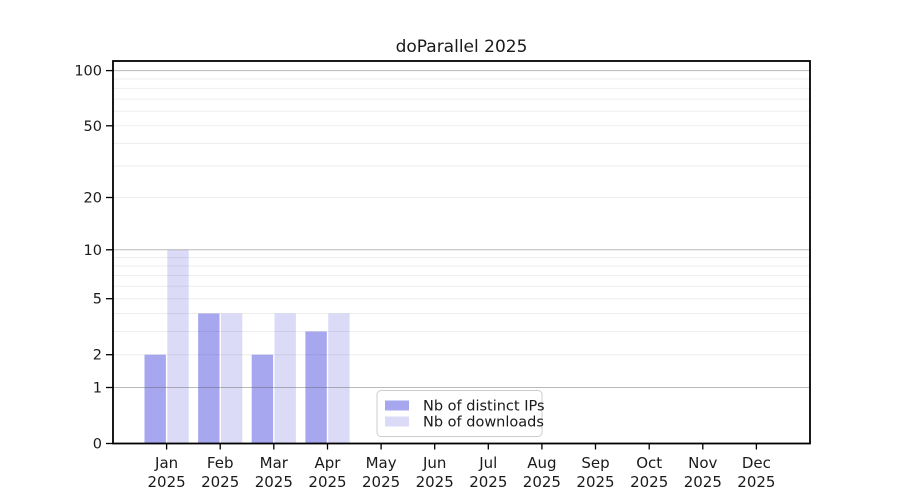 This screenshot has height=500, width=900. I want to click on y-axis-labels: 0 1 2 5 10 20 50 100, so click(88, 258).